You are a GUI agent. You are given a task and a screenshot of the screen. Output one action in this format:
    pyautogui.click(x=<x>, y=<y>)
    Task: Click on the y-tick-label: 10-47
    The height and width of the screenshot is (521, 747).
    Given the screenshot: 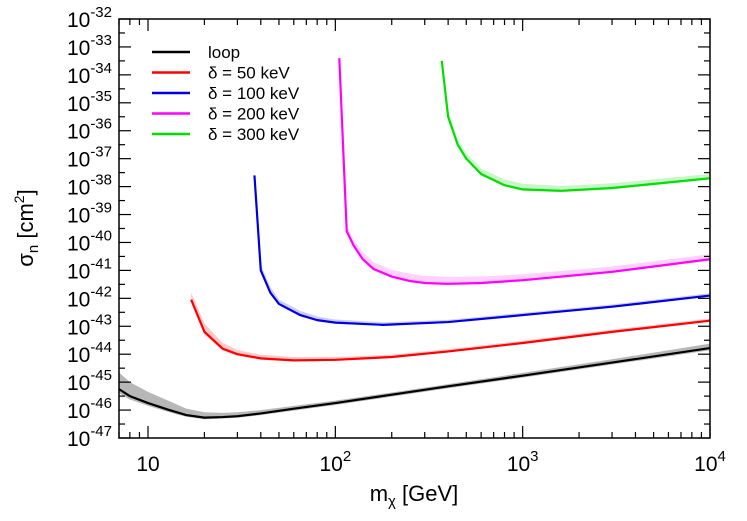 What is the action you would take?
    pyautogui.click(x=89, y=437)
    